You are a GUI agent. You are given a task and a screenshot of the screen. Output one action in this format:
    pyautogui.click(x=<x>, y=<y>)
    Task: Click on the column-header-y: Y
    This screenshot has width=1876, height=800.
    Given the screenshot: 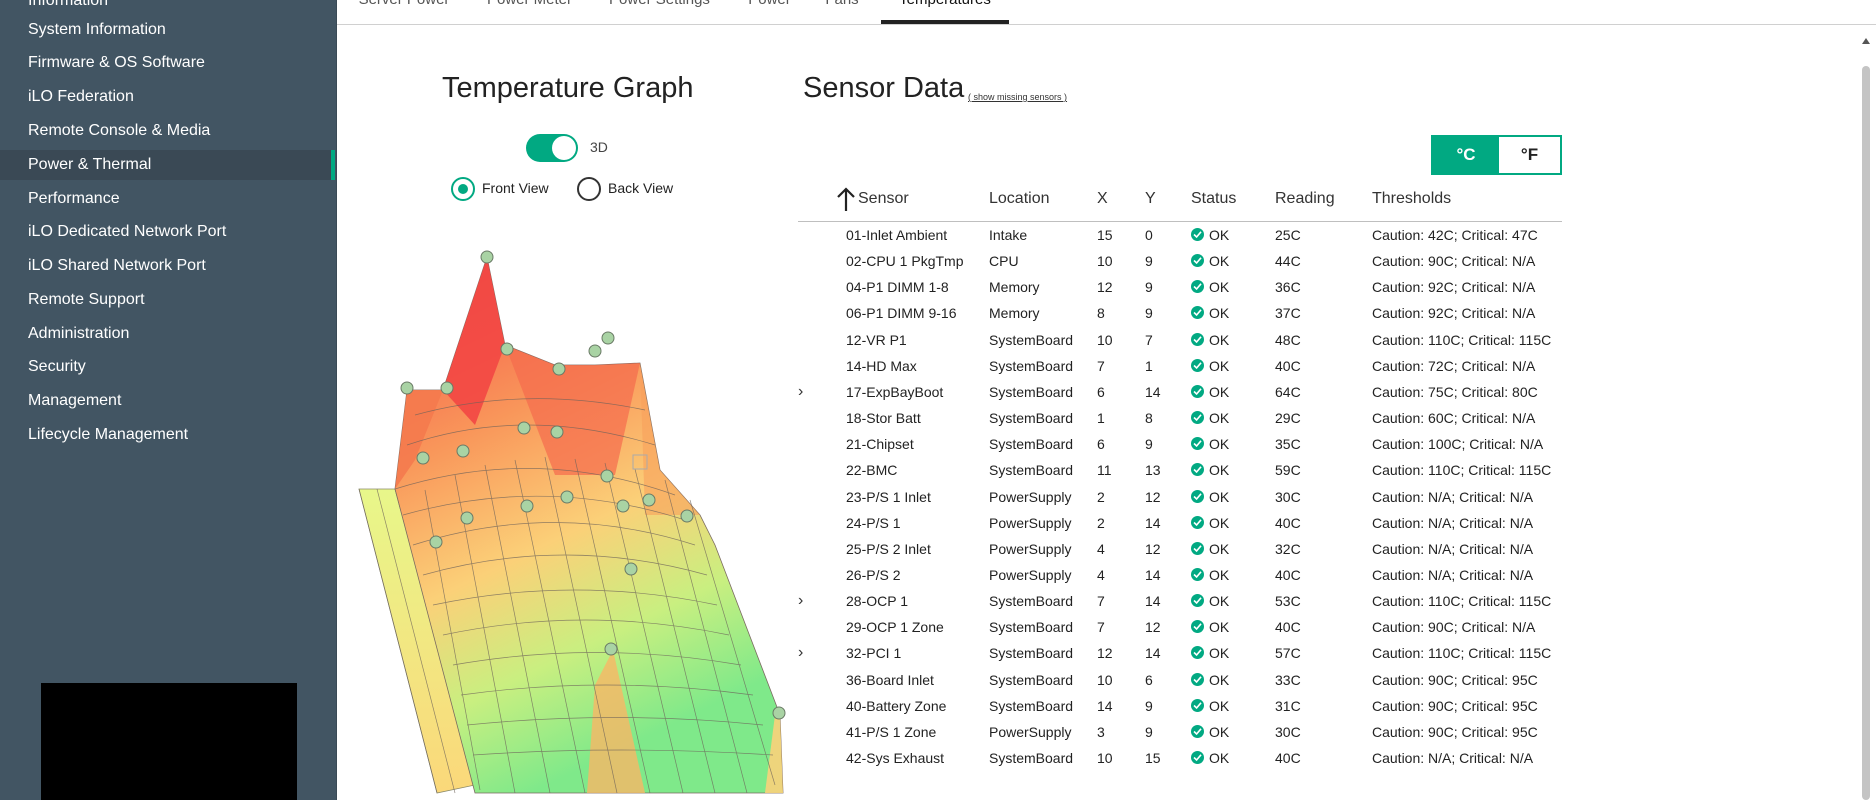 What is the action you would take?
    pyautogui.click(x=1150, y=198)
    